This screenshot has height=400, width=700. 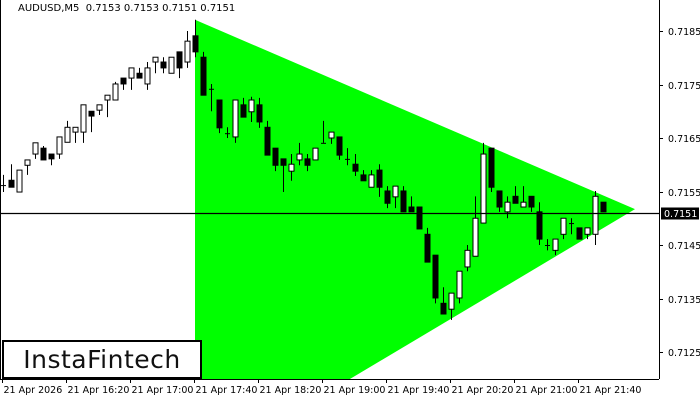 What do you see at coordinates (680, 214) in the screenshot?
I see `current-price-label: 0.7151` at bounding box center [680, 214].